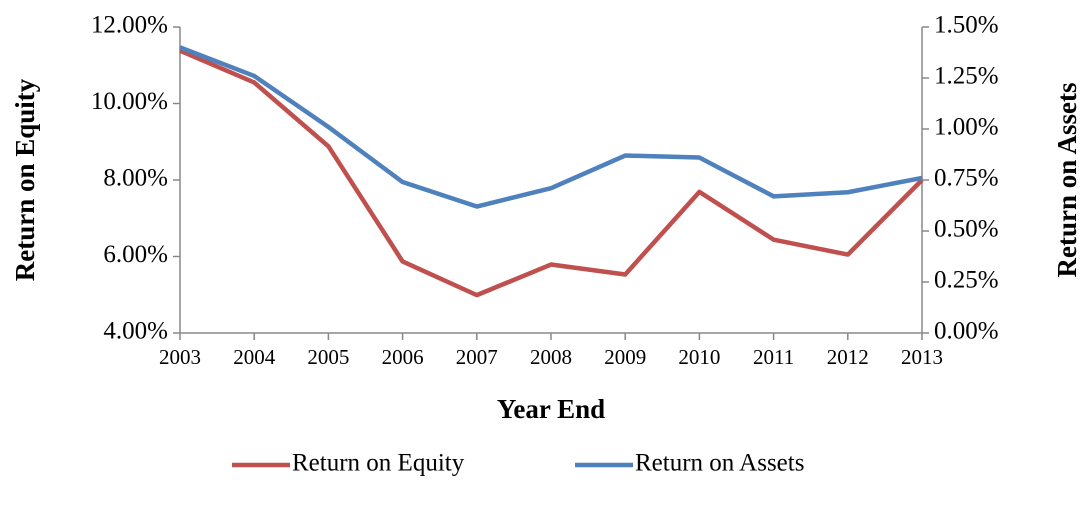 This screenshot has height=510, width=1088. What do you see at coordinates (135, 331) in the screenshot?
I see `y-tick-label: 4.00%` at bounding box center [135, 331].